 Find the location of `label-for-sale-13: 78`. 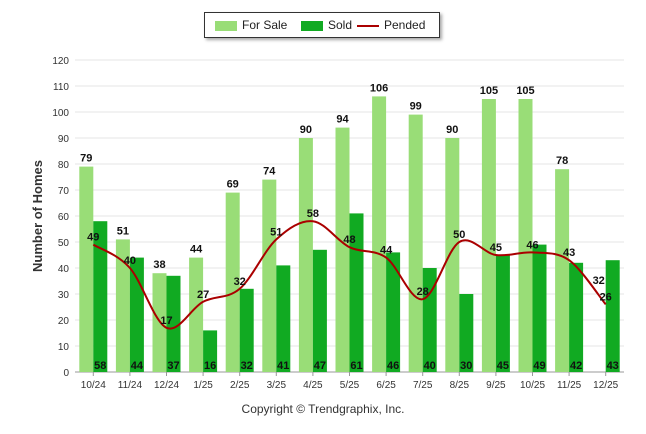

label-for-sale-13: 78 is located at coordinates (562, 161).